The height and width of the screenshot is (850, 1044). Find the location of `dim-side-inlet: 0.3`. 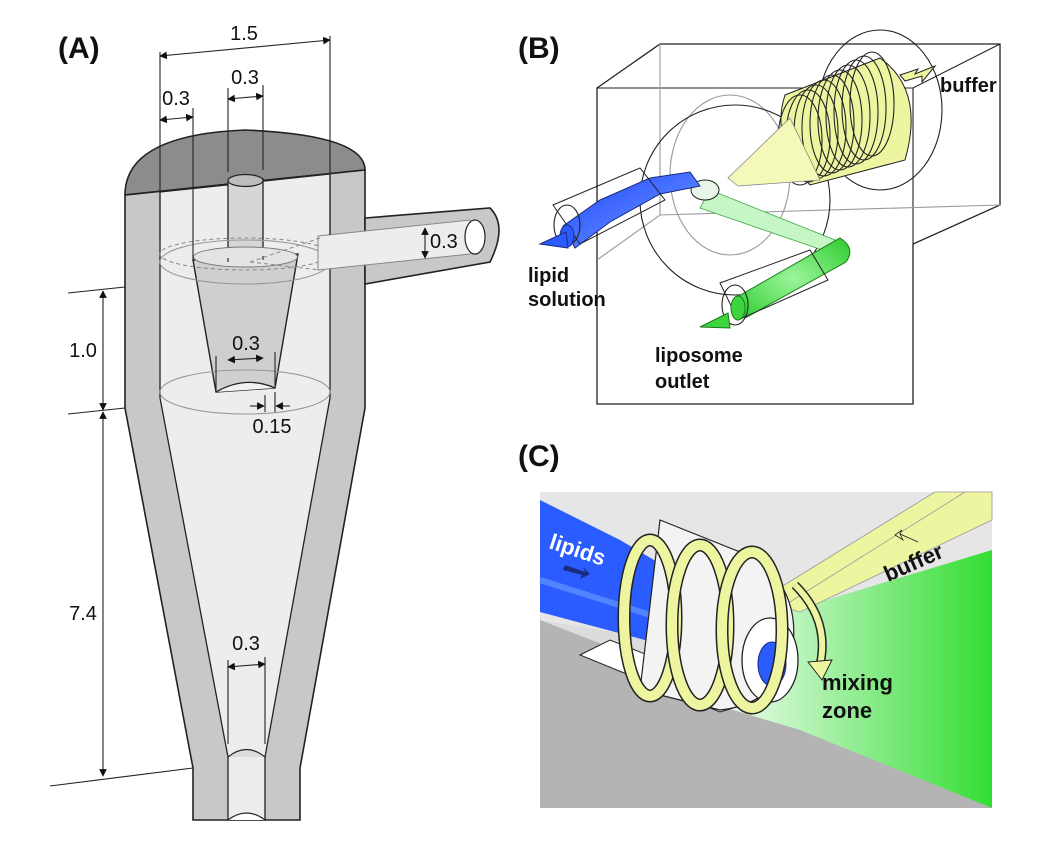

dim-side-inlet: 0.3 is located at coordinates (444, 242).